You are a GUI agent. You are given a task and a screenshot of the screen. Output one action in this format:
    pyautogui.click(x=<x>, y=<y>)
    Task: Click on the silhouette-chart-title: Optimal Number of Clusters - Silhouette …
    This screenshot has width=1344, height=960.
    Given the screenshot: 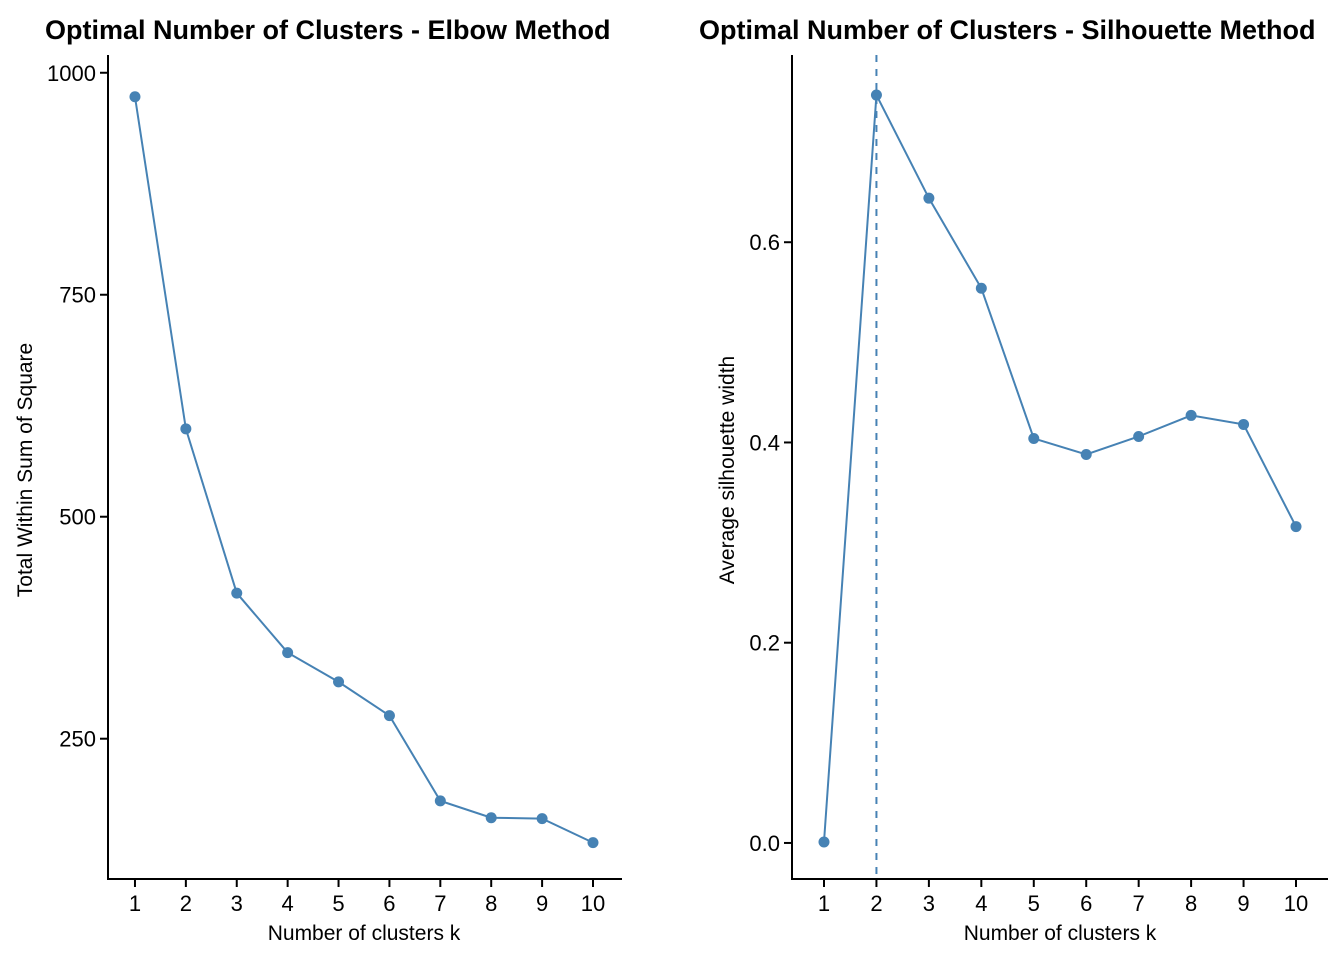 What is the action you would take?
    pyautogui.click(x=1007, y=30)
    